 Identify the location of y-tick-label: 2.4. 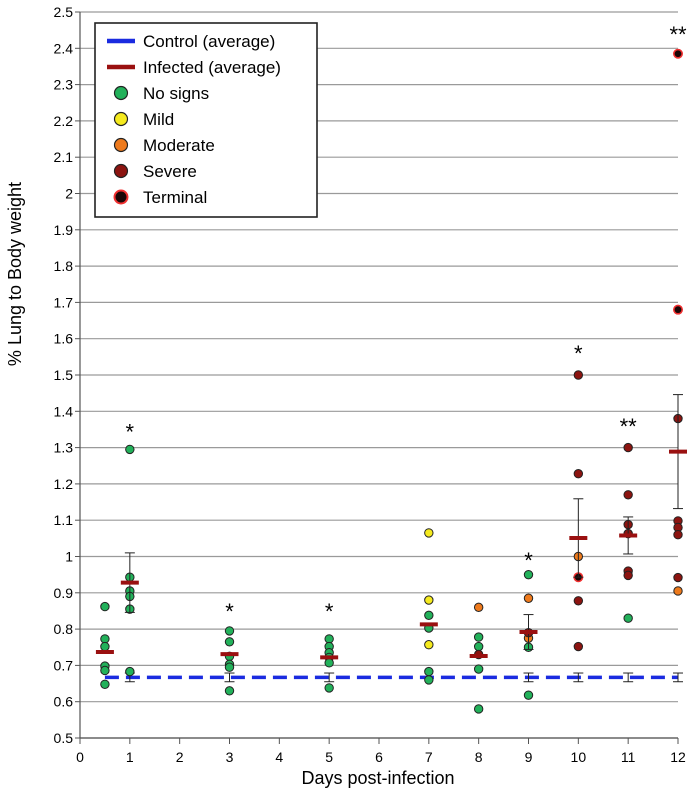
(64, 48).